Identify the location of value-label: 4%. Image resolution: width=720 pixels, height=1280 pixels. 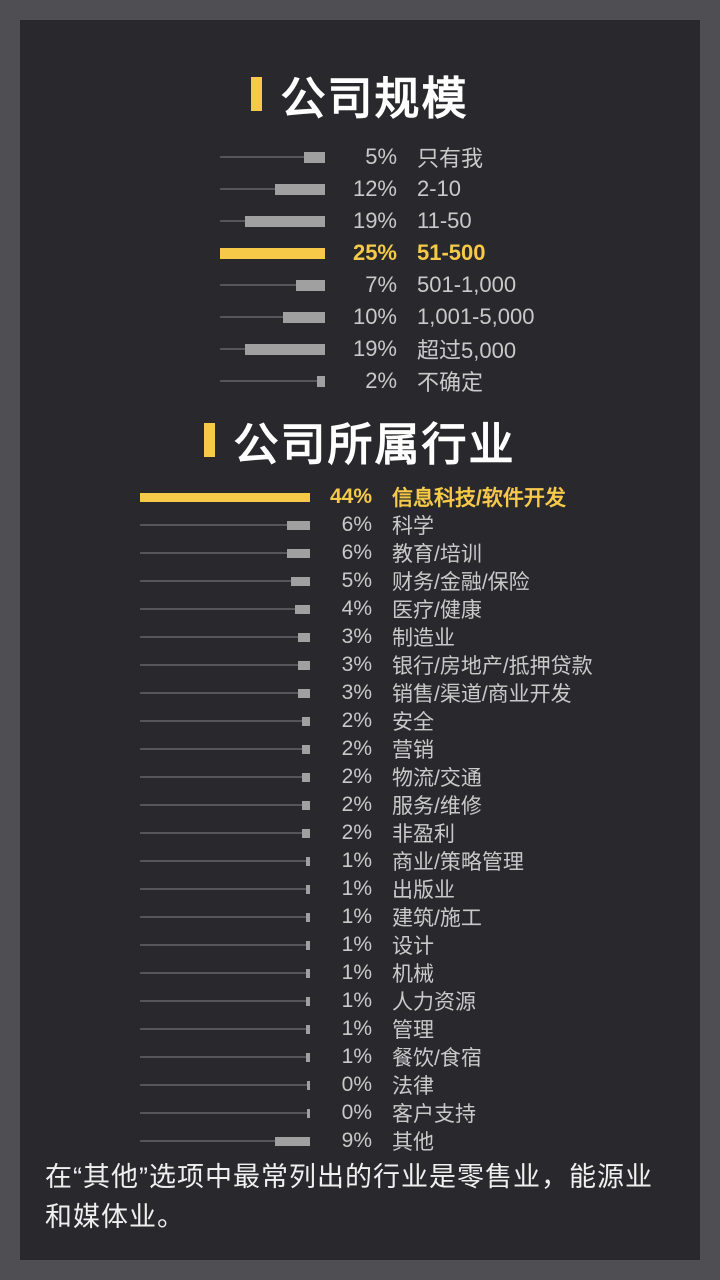
(356, 608).